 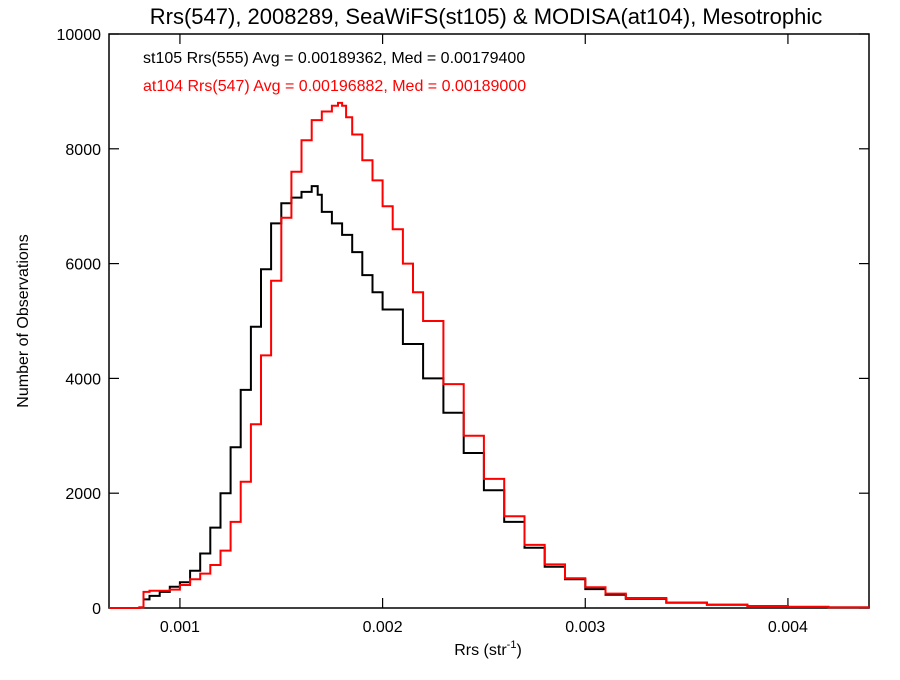 I want to click on x-axis-label: Rrs (str-1), so click(x=488, y=649).